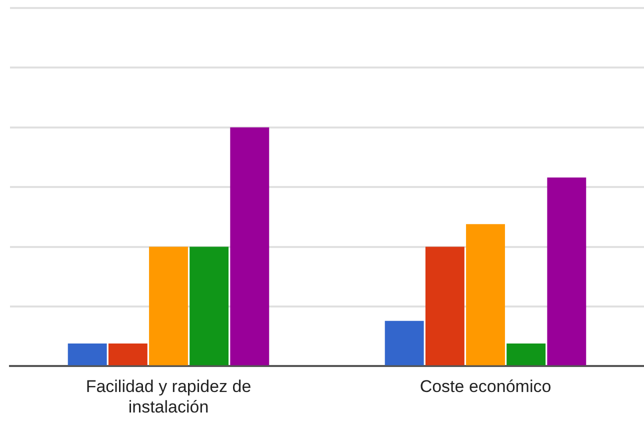 The width and height of the screenshot is (644, 425). Describe the element at coordinates (169, 396) in the screenshot. I see `x-tick-label: Facilidad y rapidez de instalación` at that location.